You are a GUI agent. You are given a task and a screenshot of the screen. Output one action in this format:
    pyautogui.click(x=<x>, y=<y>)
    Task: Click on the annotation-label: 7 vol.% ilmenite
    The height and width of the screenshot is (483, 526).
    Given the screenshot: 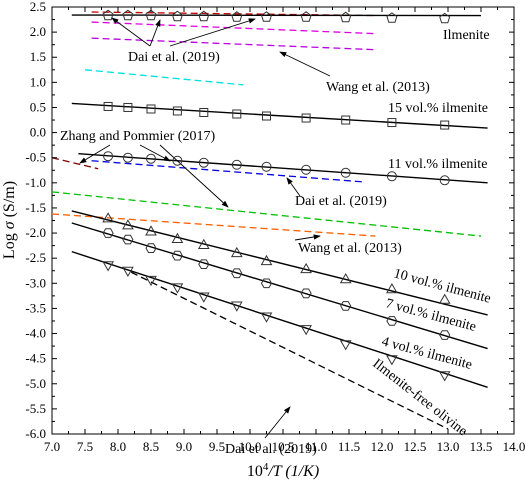 What is the action you would take?
    pyautogui.click(x=431, y=315)
    